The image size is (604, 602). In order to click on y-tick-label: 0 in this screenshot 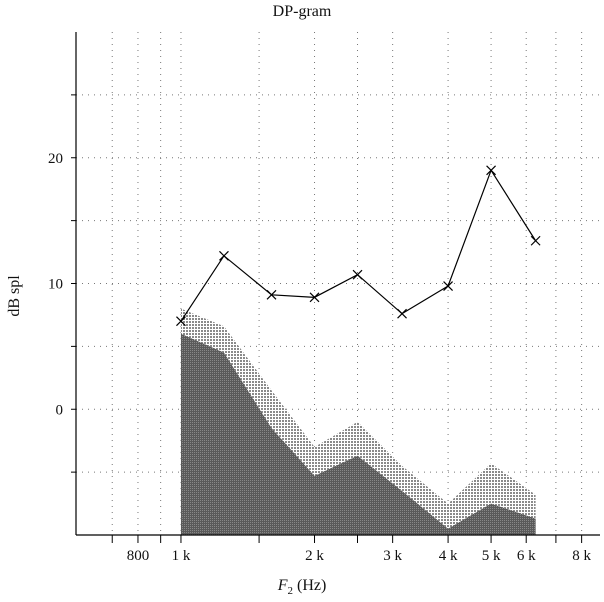, I will do `click(60, 410)`.